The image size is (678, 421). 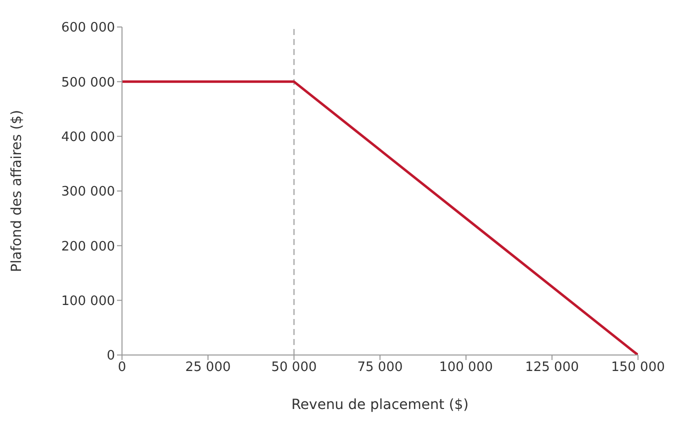 I want to click on x-tick-label: 125 000, so click(x=552, y=368).